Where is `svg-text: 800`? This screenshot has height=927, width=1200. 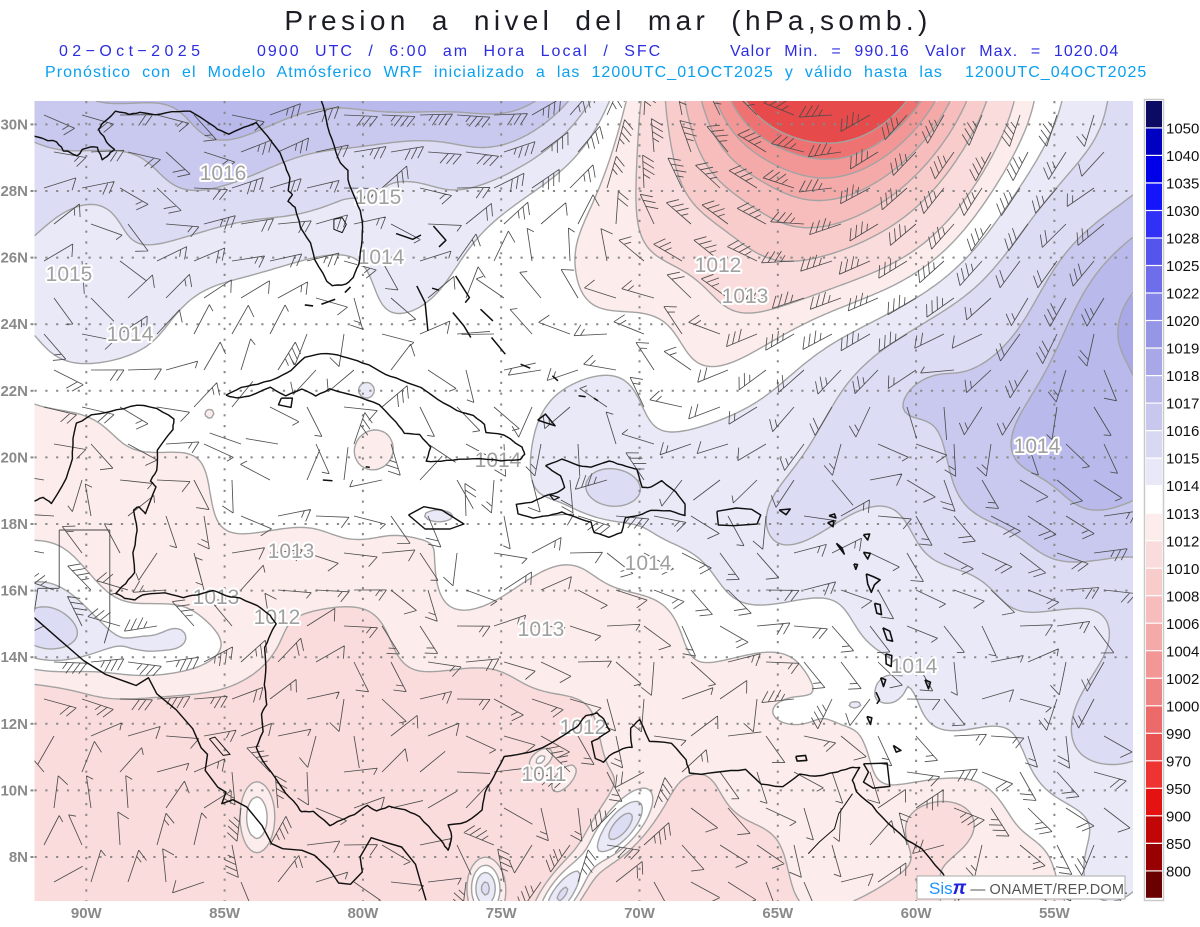
svg-text: 800 is located at coordinates (1178, 872).